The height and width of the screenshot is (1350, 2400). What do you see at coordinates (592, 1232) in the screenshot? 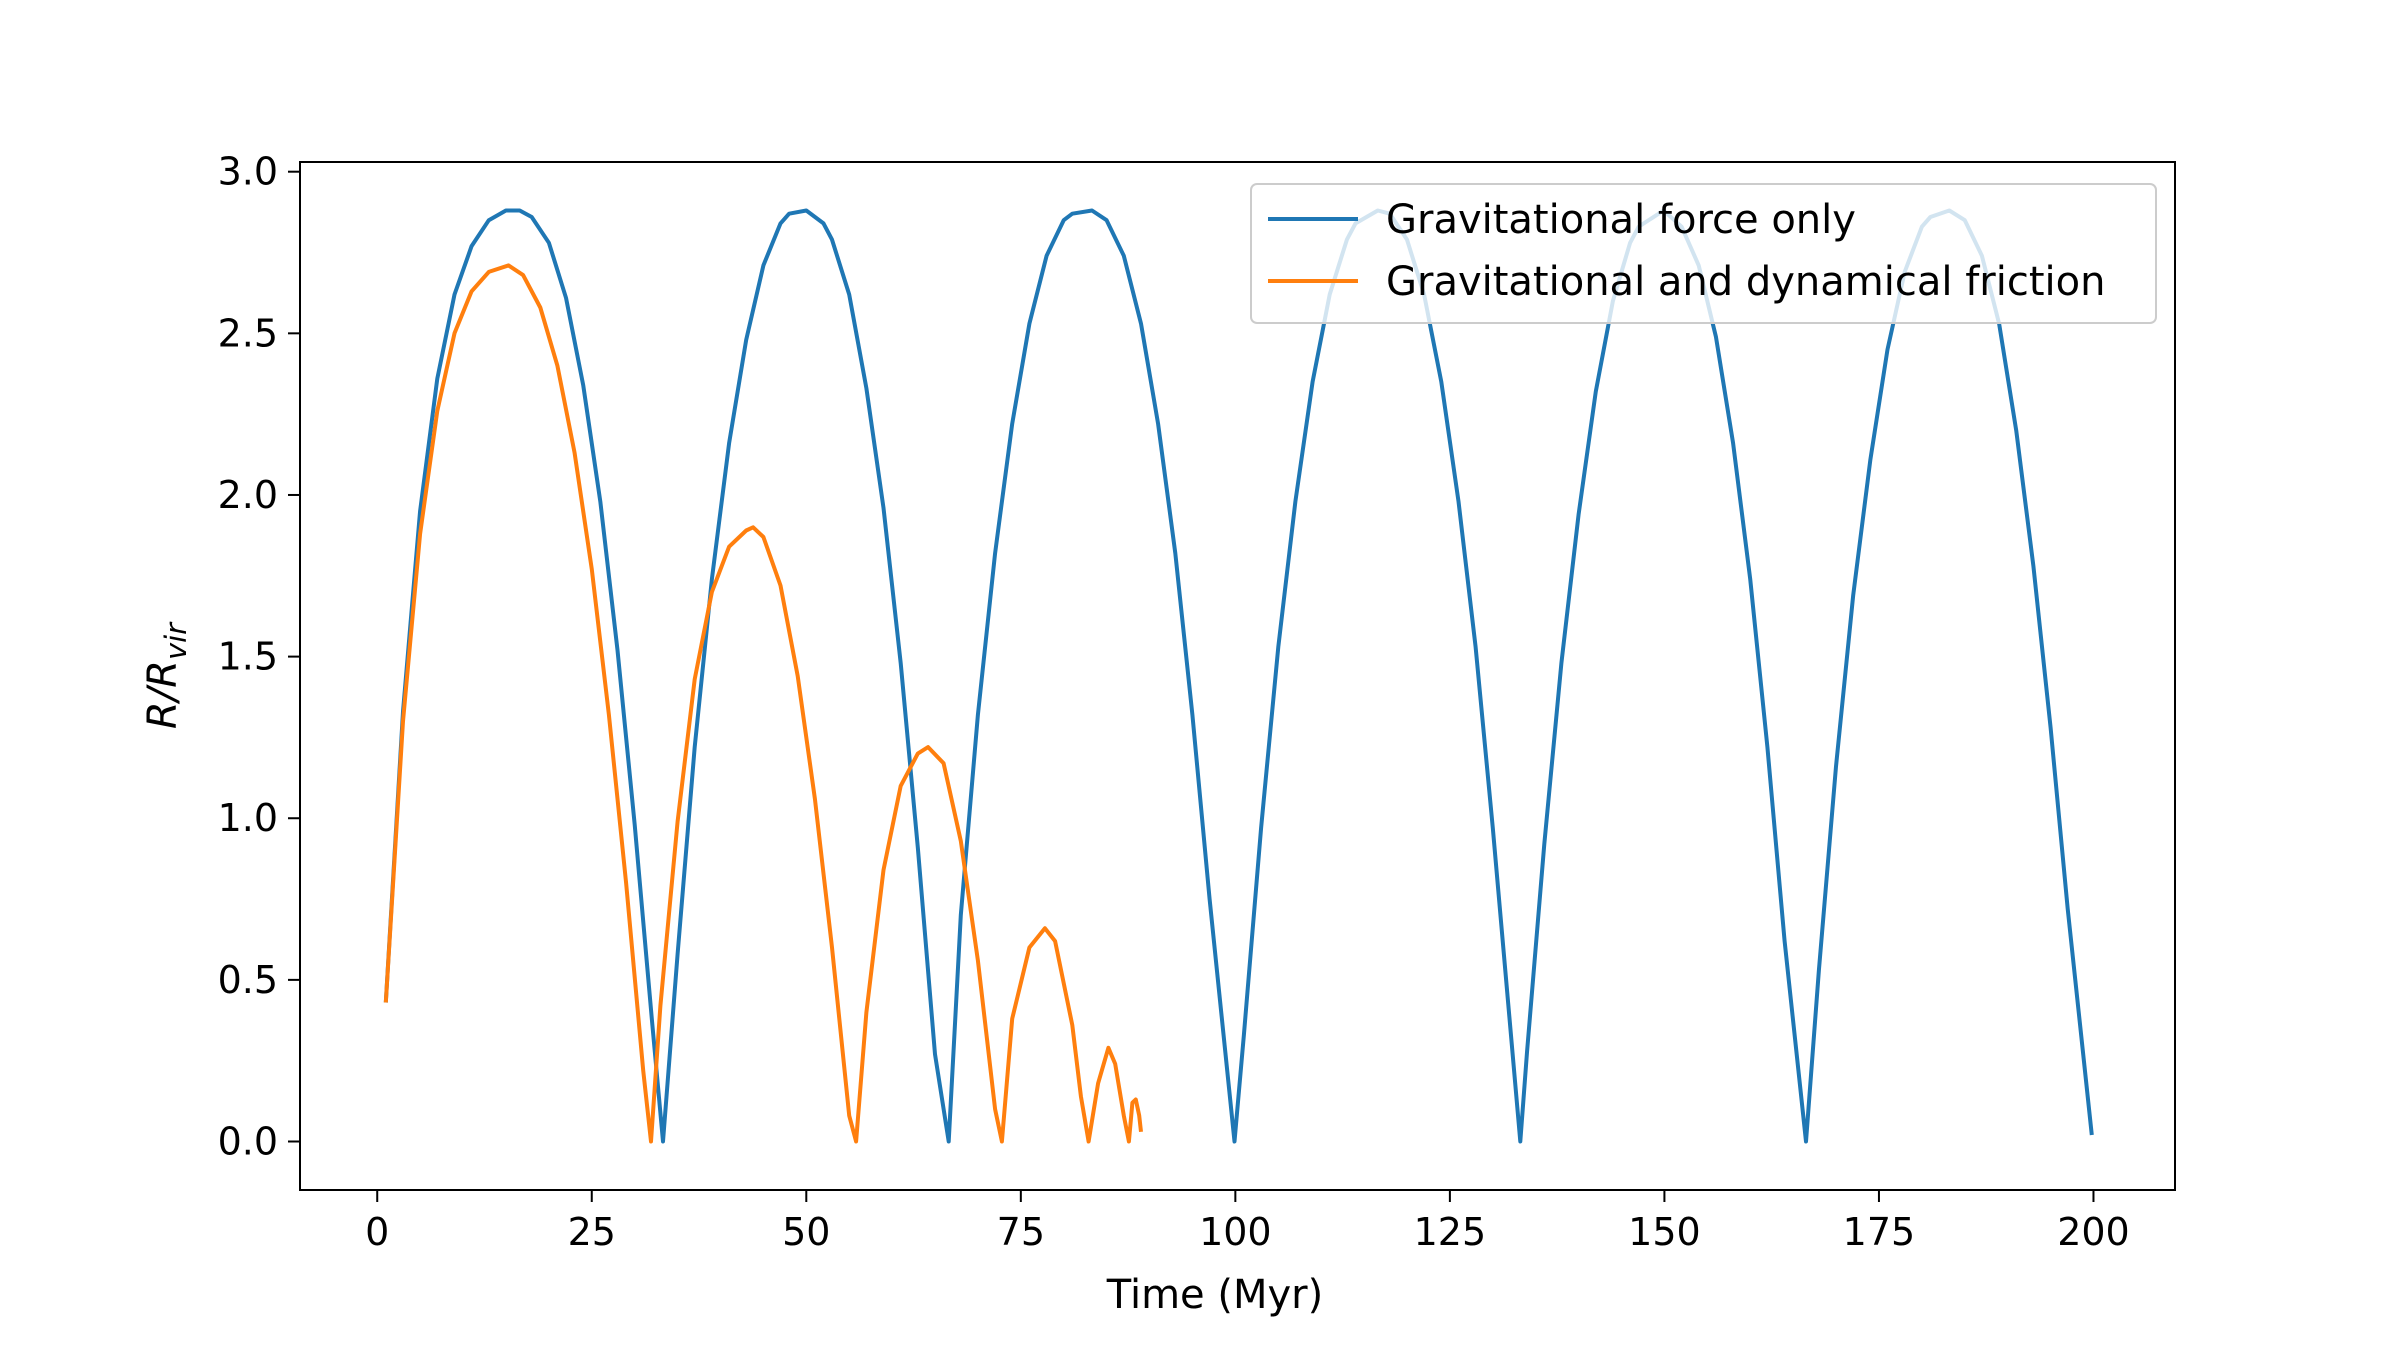
I see `x-tick-label: 25` at bounding box center [592, 1232].